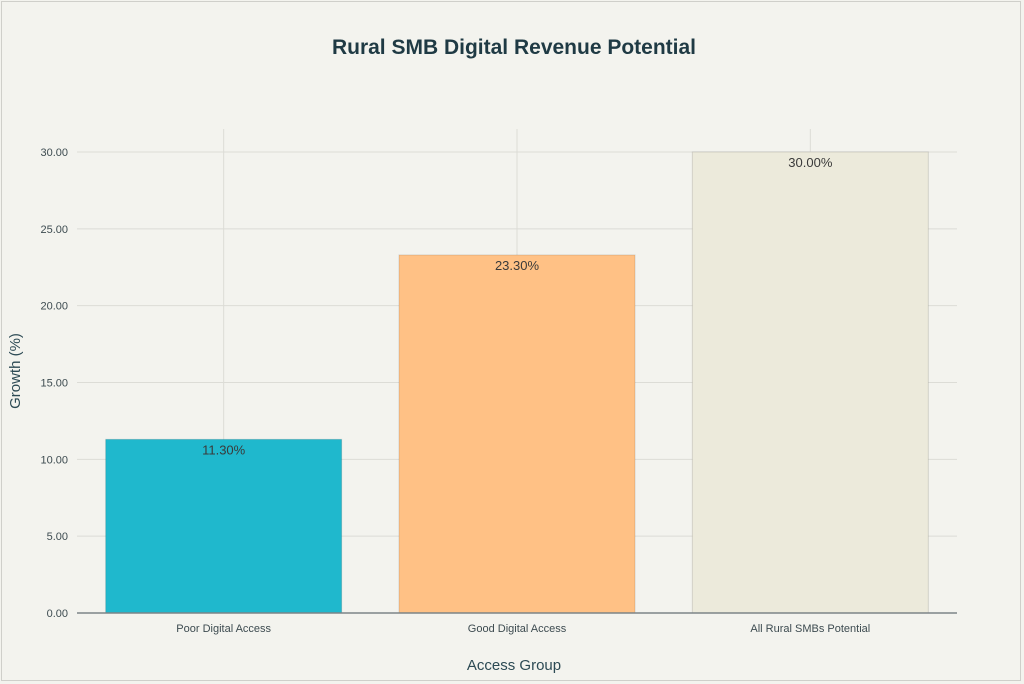  I want to click on x-tick-label: All Rural SMBs Potential, so click(810, 629).